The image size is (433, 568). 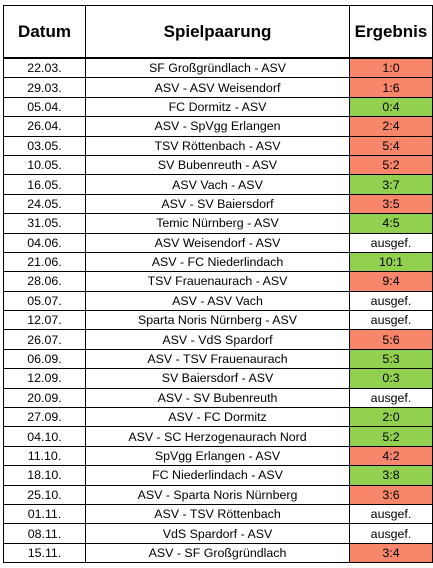 I want to click on table-row: 11.10. SpVgg Erlangen - ASV 4:2, so click(x=218, y=456).